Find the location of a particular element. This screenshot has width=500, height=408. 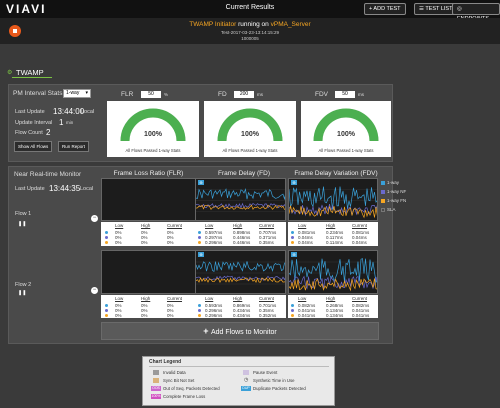

session-id: Test-2017-03-23-13:14:15:29 is located at coordinates (250, 32).